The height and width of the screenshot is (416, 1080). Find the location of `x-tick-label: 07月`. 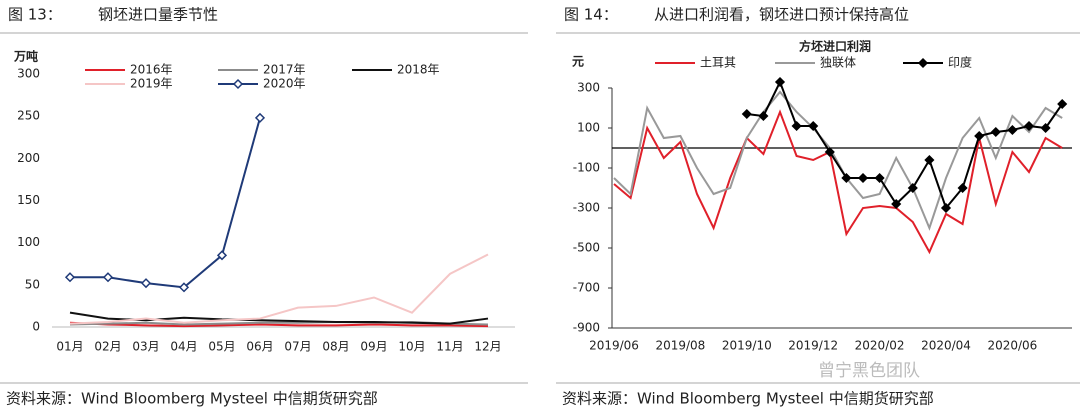

x-tick-label: 07月 is located at coordinates (297, 347).